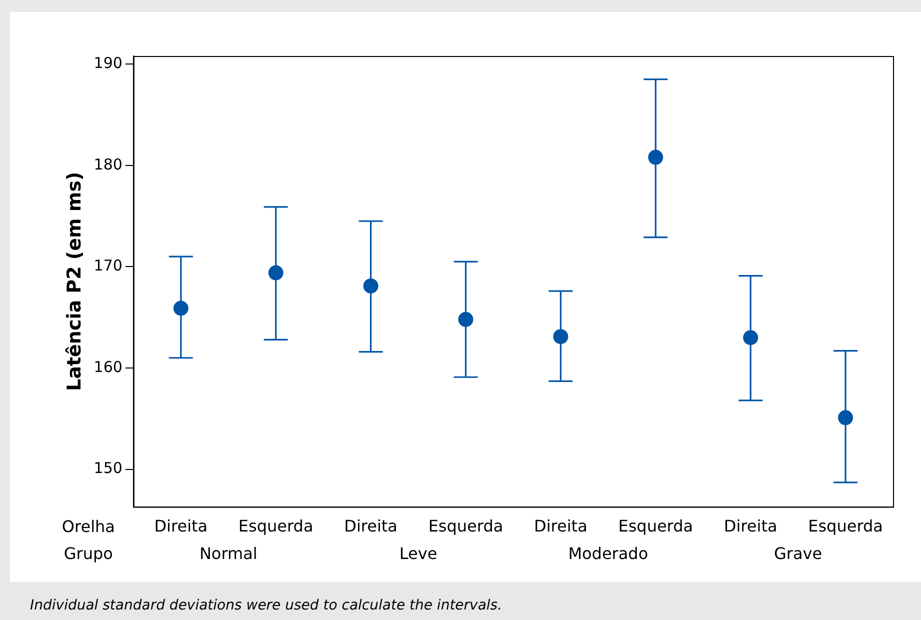  What do you see at coordinates (228, 553) in the screenshot?
I see `text: Normal` at bounding box center [228, 553].